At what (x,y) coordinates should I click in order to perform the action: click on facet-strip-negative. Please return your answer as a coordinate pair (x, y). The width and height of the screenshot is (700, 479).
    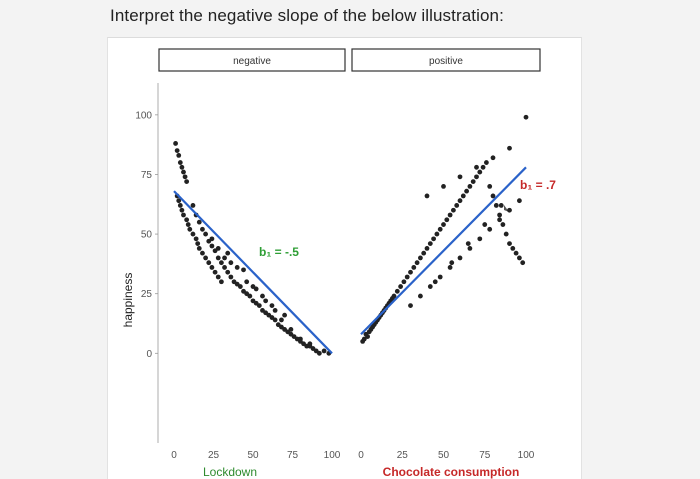
    Looking at the image, I should click on (252, 60).